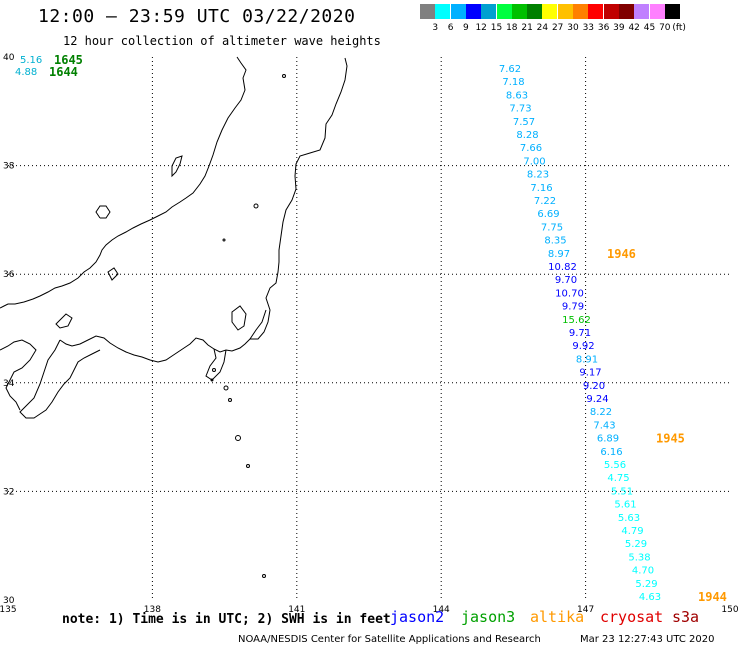 The height and width of the screenshot is (650, 740). I want to click on latitude-tick-label: 40, so click(9, 58).